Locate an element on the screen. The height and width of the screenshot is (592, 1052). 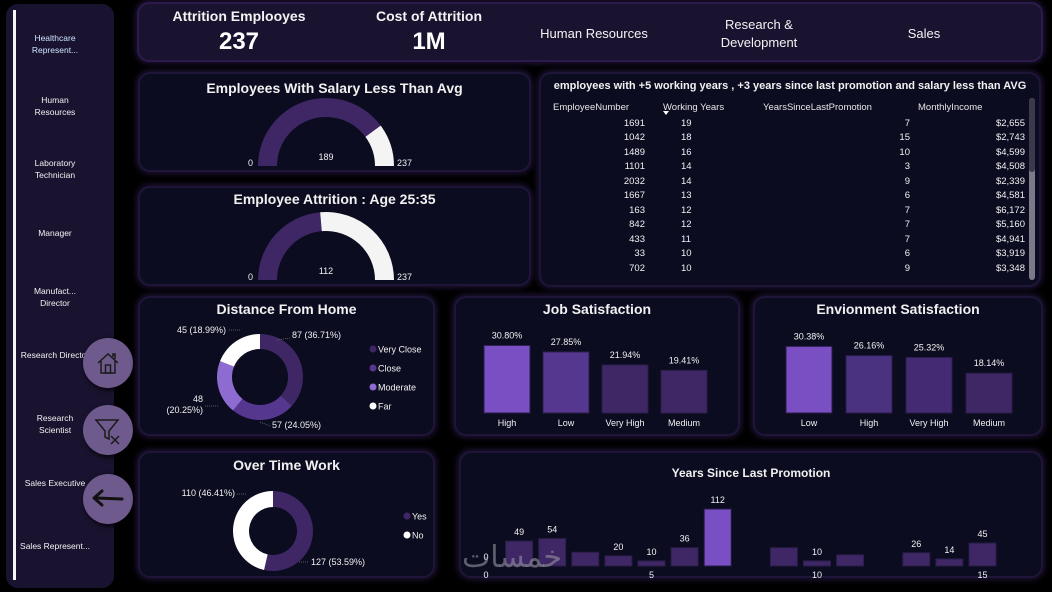
bar-value-label: 10 is located at coordinates (817, 552).